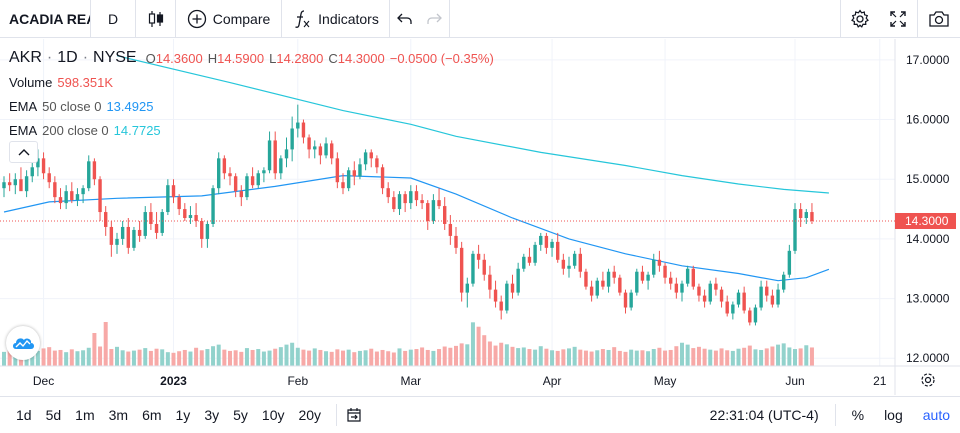 This screenshot has width=960, height=433. Describe the element at coordinates (183, 415) in the screenshot. I see `range-1y: 1y` at that location.